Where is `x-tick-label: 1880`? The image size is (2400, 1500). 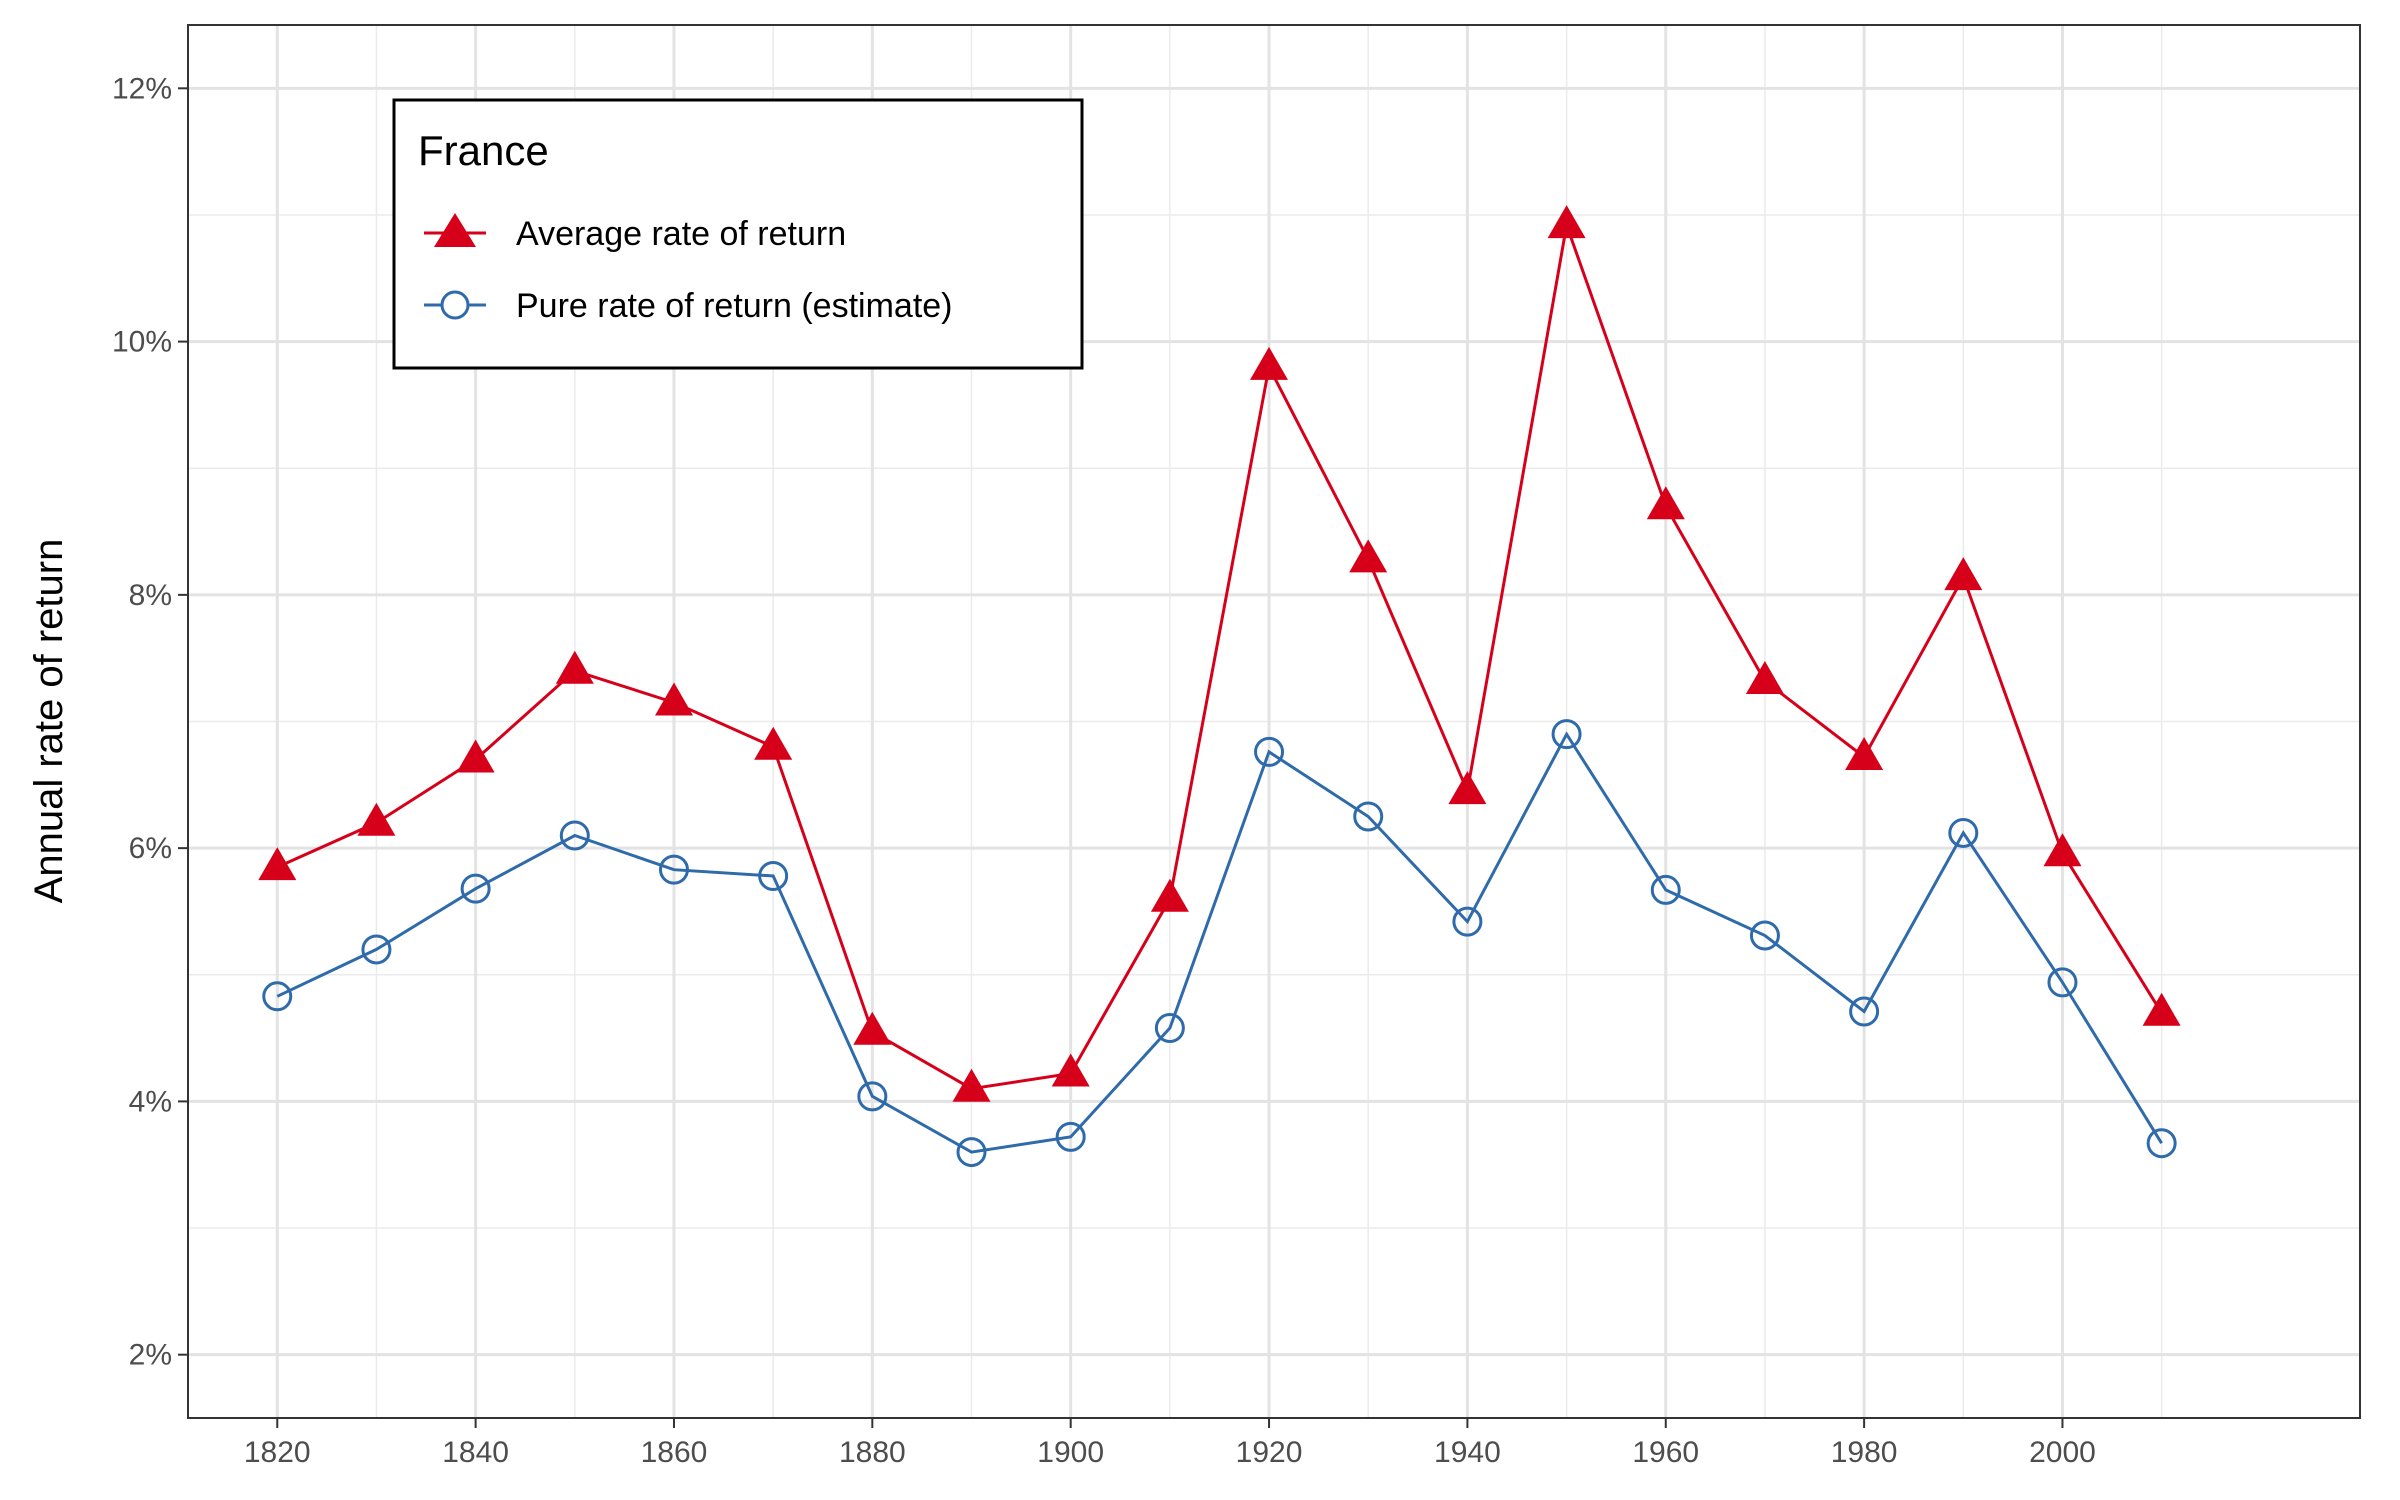
x-tick-label: 1880 is located at coordinates (872, 1452).